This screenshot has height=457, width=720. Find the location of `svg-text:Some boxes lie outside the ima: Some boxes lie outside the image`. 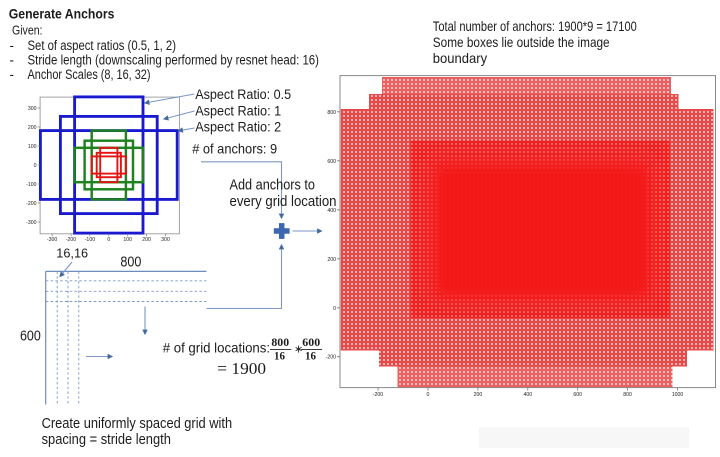

svg-text:Some boxes lie outside the ima: Some boxes lie outside the image is located at coordinates (521, 42).